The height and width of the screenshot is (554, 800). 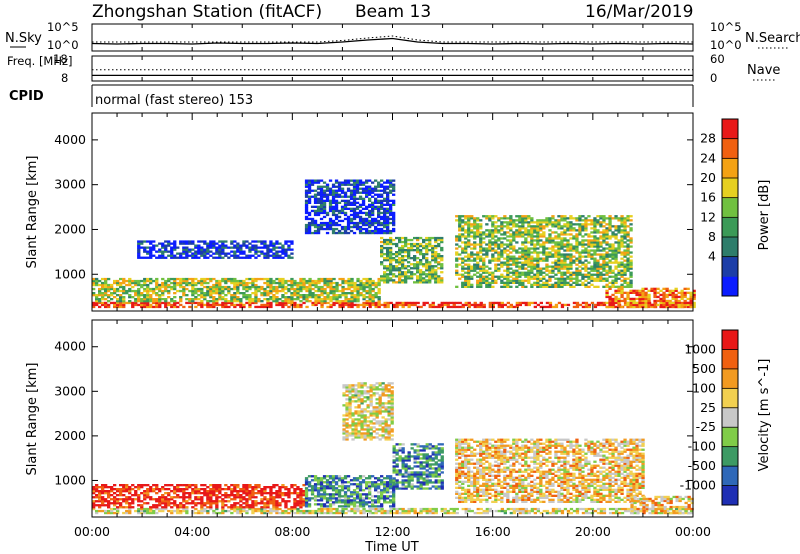 I want to click on power-colorbar-frame, so click(x=730, y=207).